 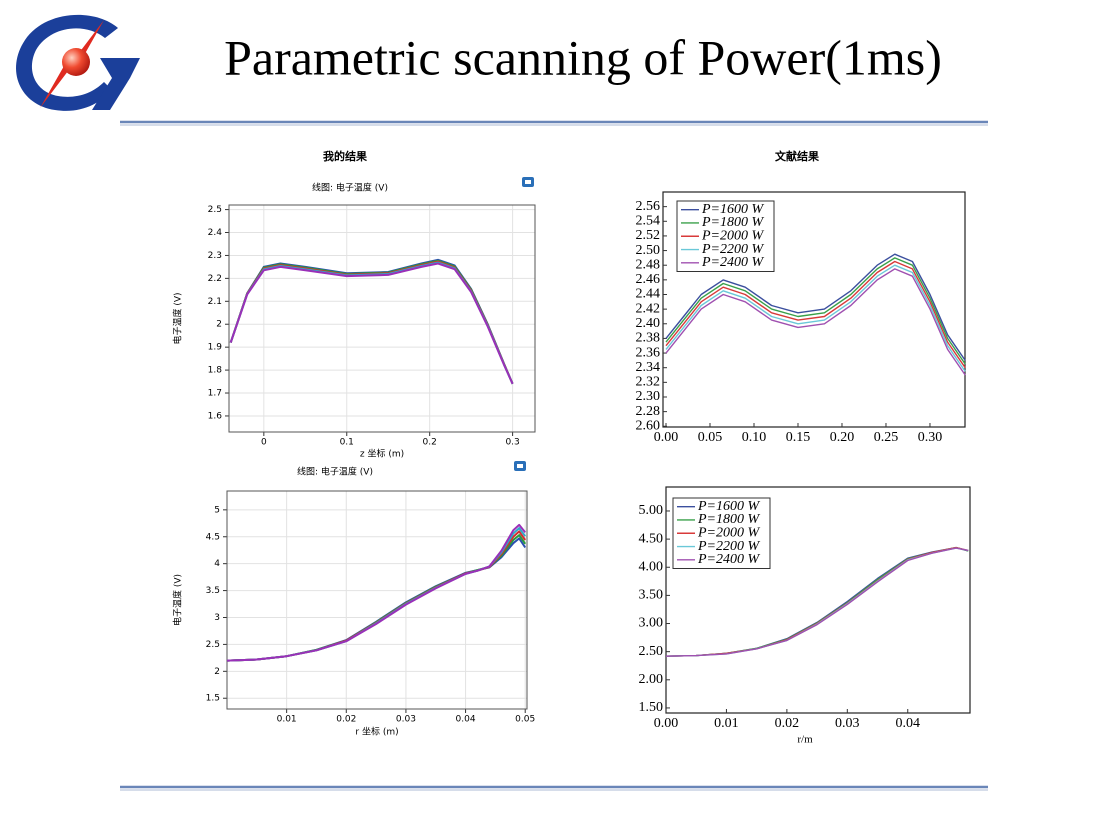 What do you see at coordinates (648, 235) in the screenshot?
I see `y-tick-label: 2.52` at bounding box center [648, 235].